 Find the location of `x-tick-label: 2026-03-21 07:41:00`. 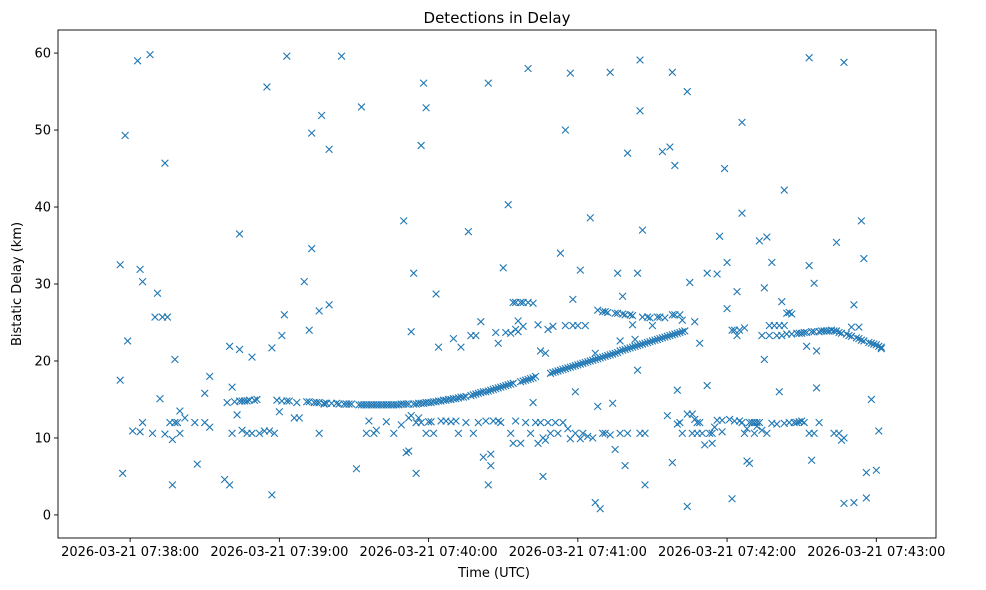

x-tick-label: 2026-03-21 07:41:00 is located at coordinates (578, 552).